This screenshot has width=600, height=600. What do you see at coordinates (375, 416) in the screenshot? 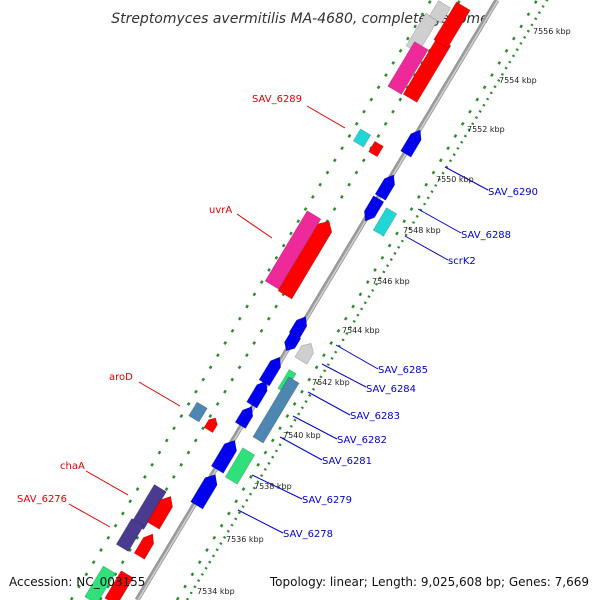
I see `gene-label-sav-6283: SAV_6283` at bounding box center [375, 416].